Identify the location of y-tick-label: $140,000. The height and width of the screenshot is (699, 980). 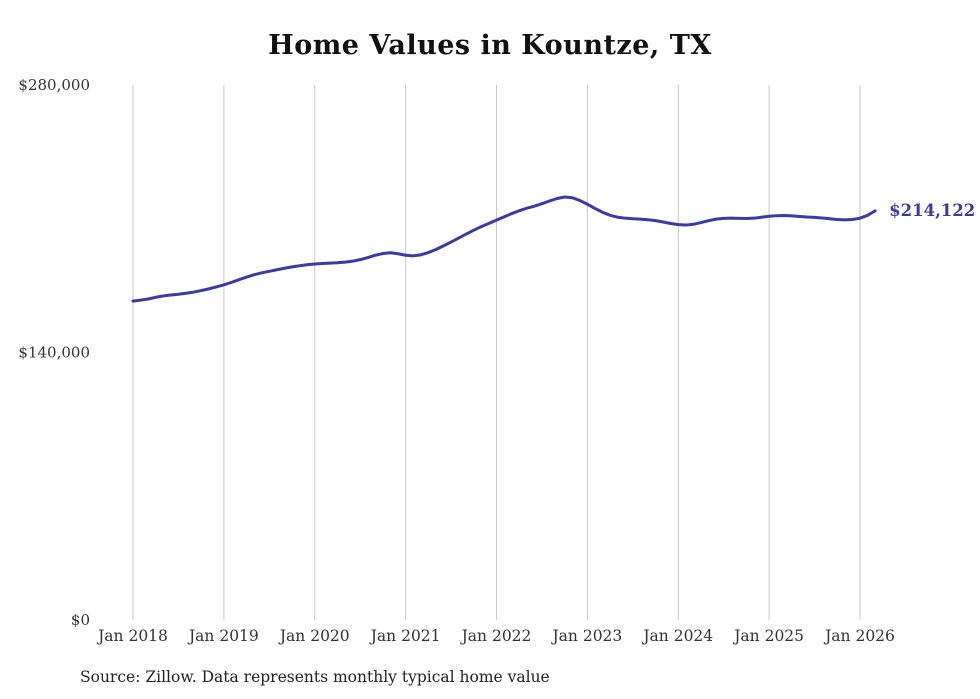
(54, 353).